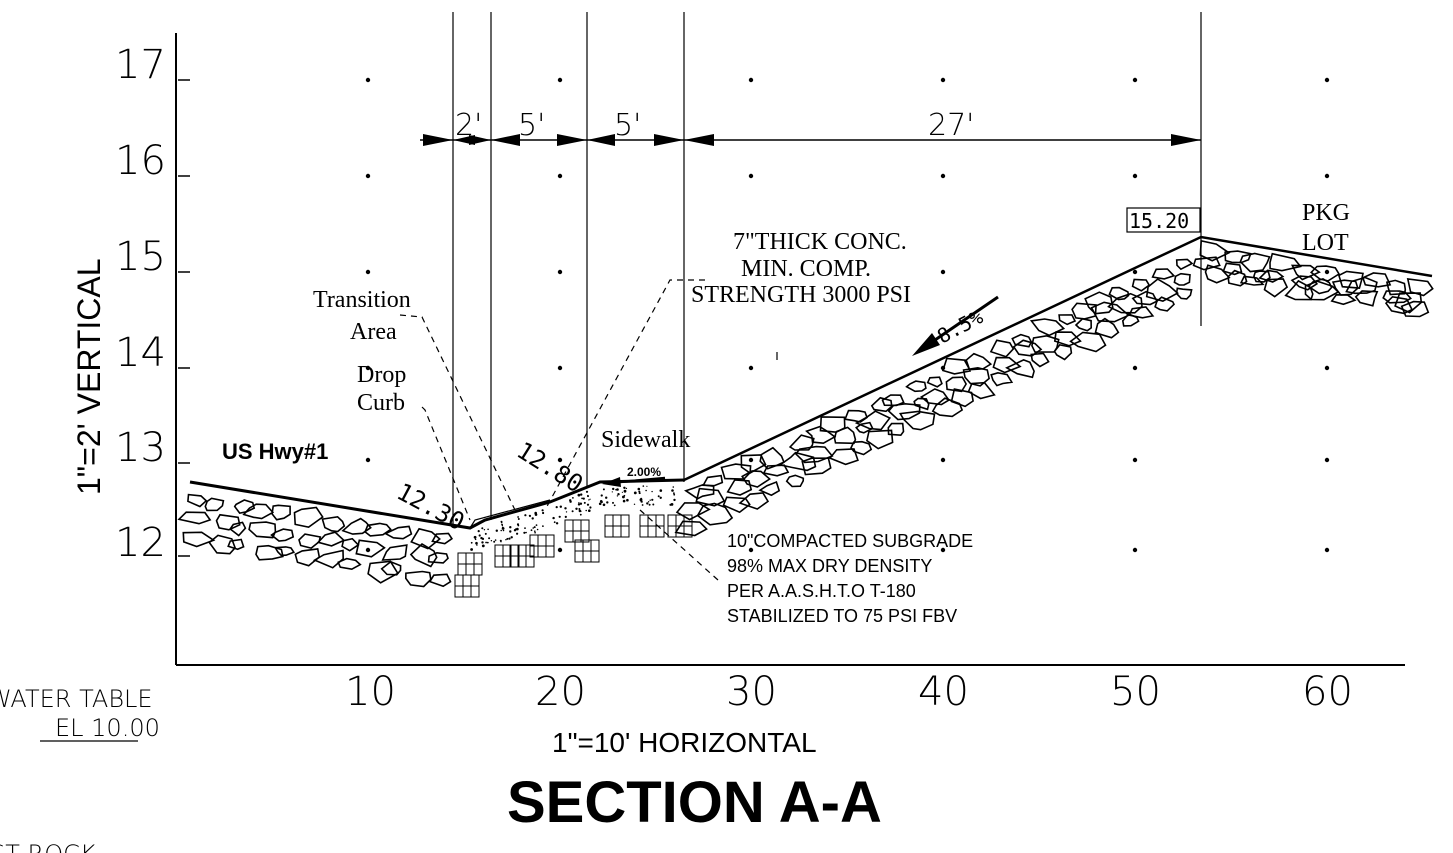 The image size is (1453, 853). Describe the element at coordinates (806, 269) in the screenshot. I see `concrete-note-line-2: MIN. COMP.` at that location.